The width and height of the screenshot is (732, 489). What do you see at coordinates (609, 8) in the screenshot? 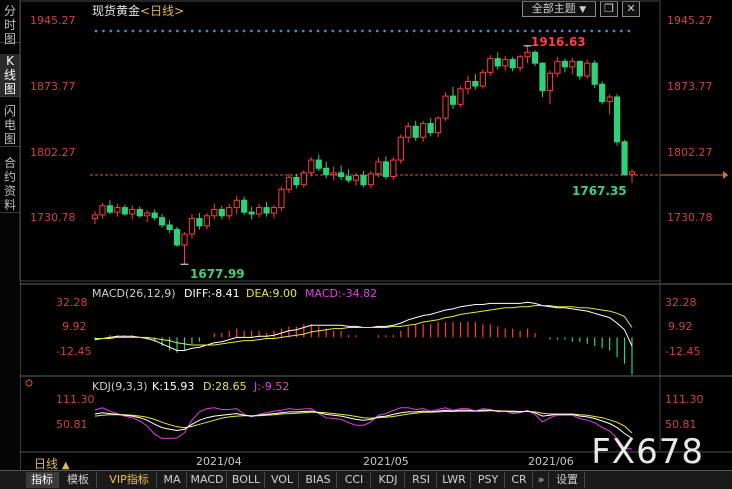
I see `restore-icon: ❐` at bounding box center [609, 8].